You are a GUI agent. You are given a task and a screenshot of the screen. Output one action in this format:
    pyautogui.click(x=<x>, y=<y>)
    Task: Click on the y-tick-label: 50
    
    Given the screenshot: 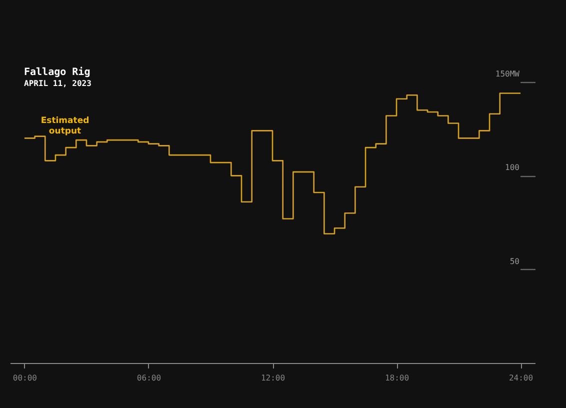 What is the action you would take?
    pyautogui.click(x=515, y=261)
    